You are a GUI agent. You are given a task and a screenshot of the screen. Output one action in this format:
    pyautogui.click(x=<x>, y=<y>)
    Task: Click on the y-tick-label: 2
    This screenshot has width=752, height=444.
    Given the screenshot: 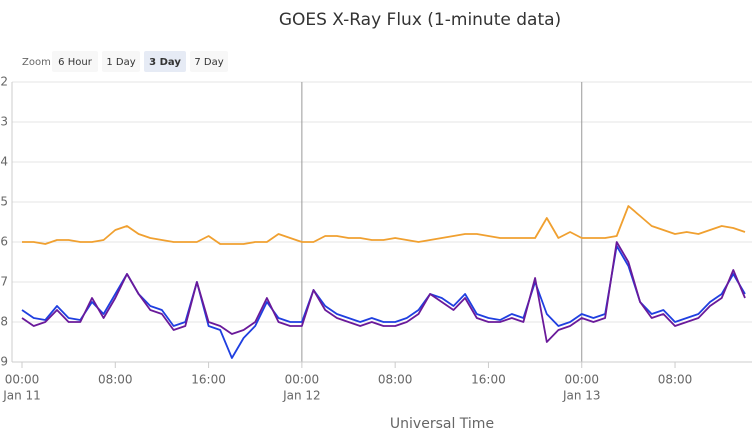 What is the action you would take?
    pyautogui.click(x=4, y=82)
    